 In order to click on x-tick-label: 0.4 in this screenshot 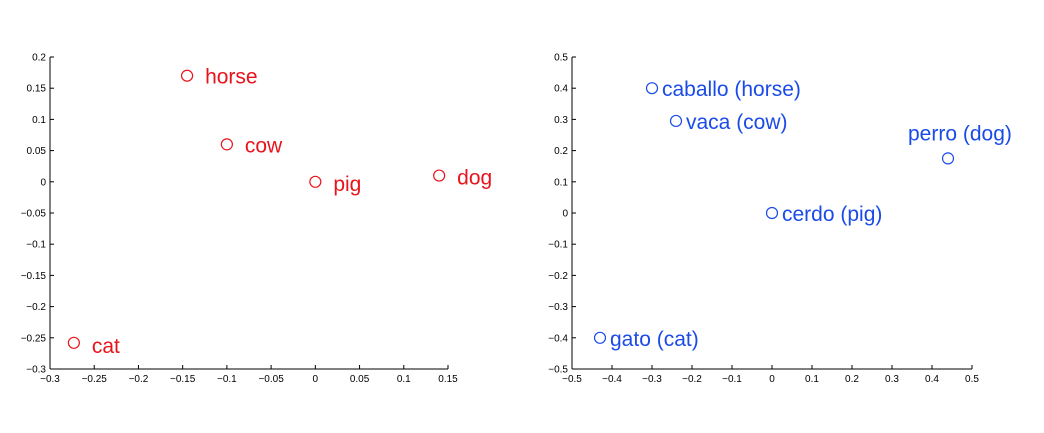, I will do `click(932, 379)`.